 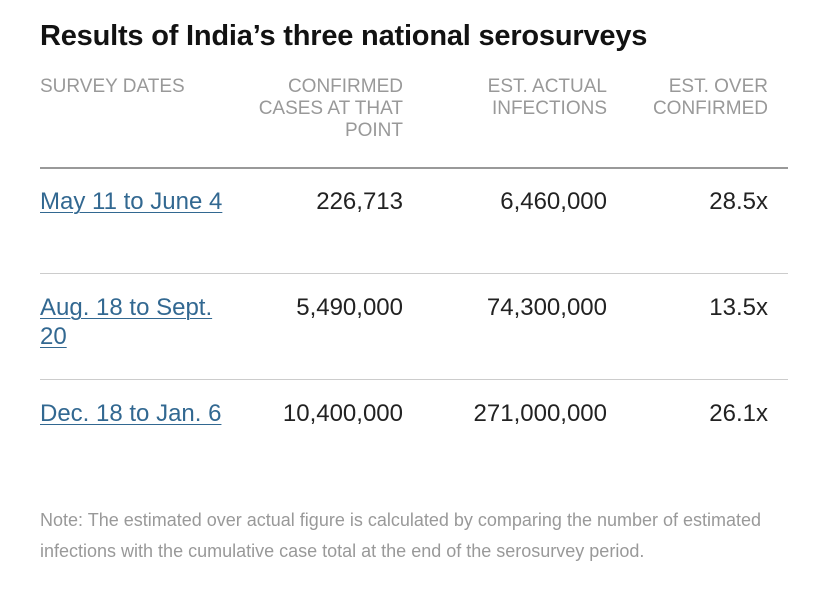 I want to click on survey-date-link: May 11 to June 4, so click(x=131, y=201).